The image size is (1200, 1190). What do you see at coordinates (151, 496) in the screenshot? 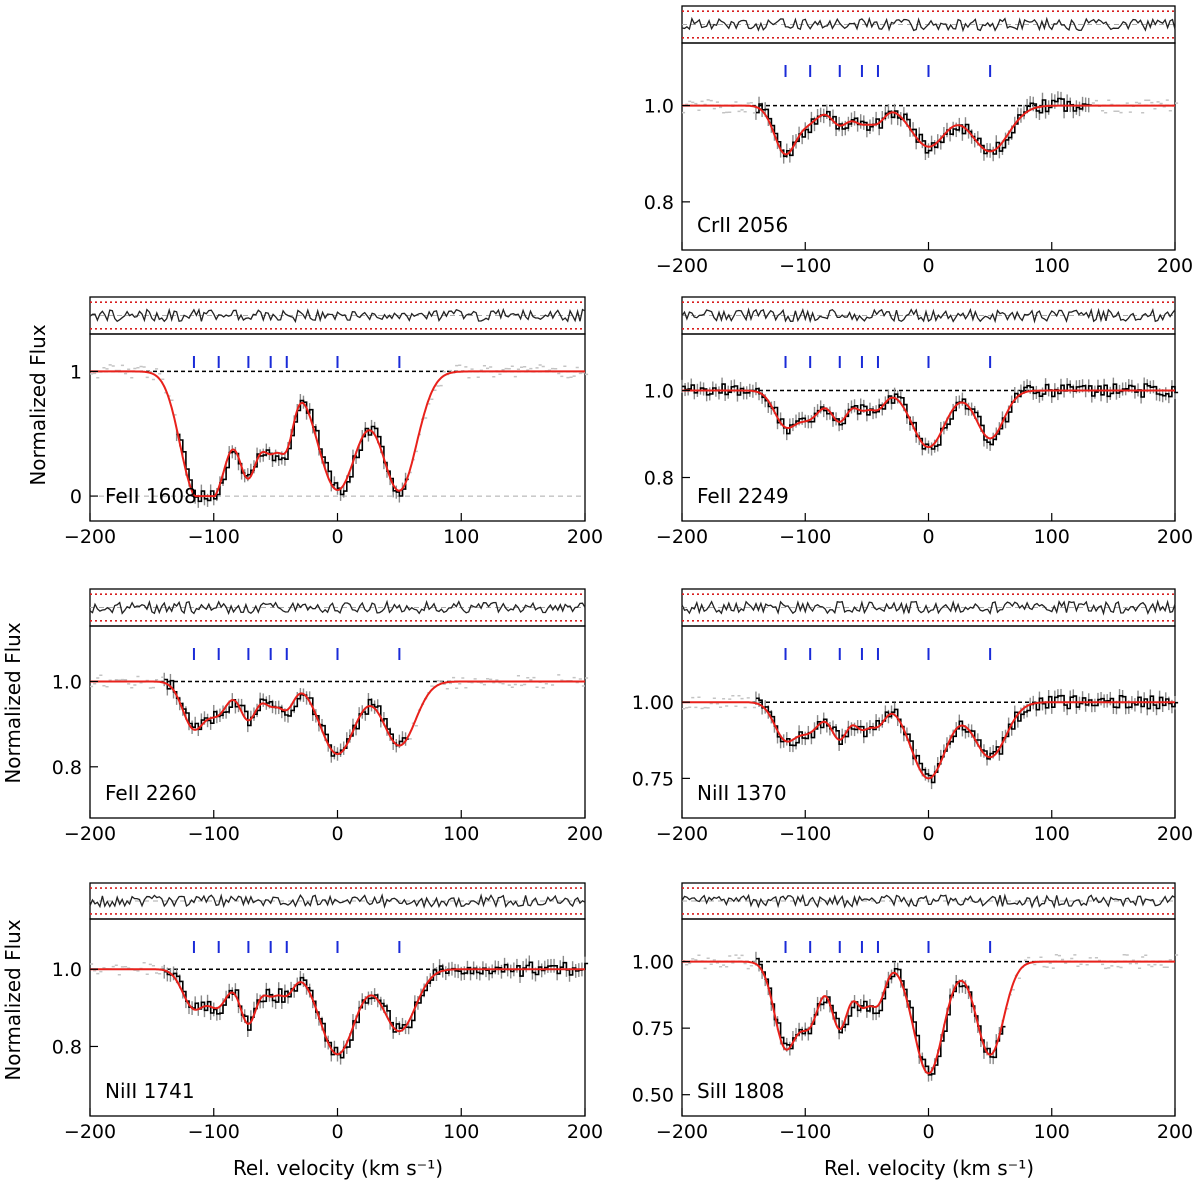
I see `ion-label: FeII 1608` at bounding box center [151, 496].